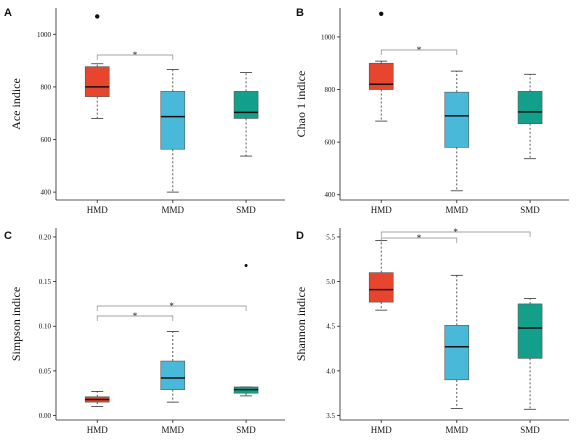  I want to click on panel-letter: B, so click(300, 13).